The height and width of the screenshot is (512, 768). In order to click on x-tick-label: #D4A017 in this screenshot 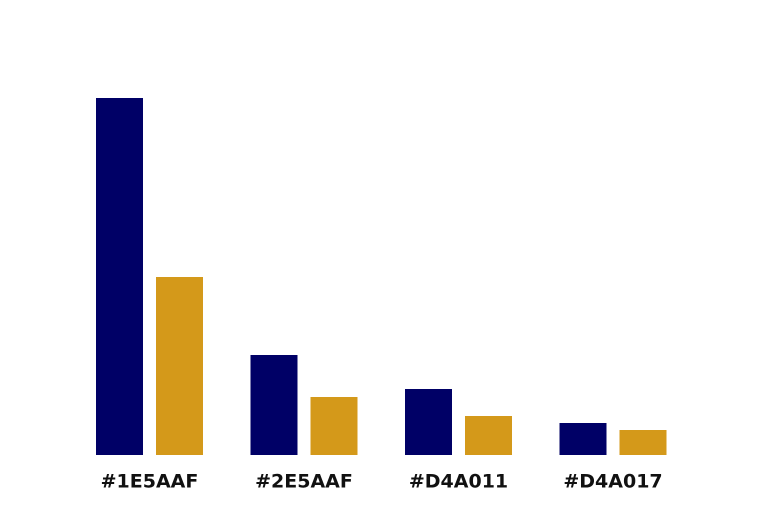, I will do `click(612, 482)`.